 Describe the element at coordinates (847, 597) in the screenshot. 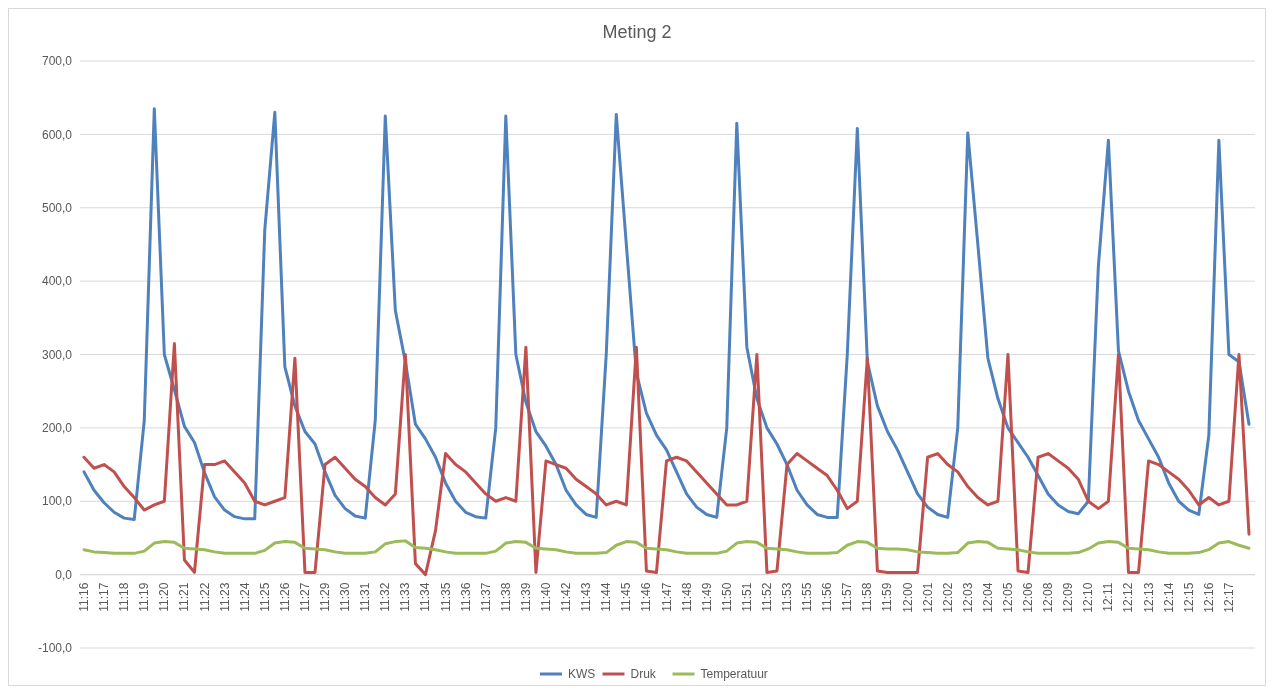

I see `x-tick-label: 11:57` at that location.